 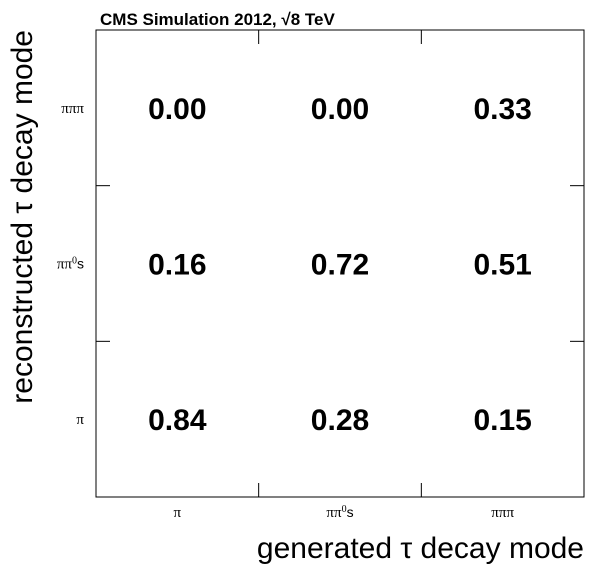 I want to click on x-tick-label: πππ, so click(x=502, y=513).